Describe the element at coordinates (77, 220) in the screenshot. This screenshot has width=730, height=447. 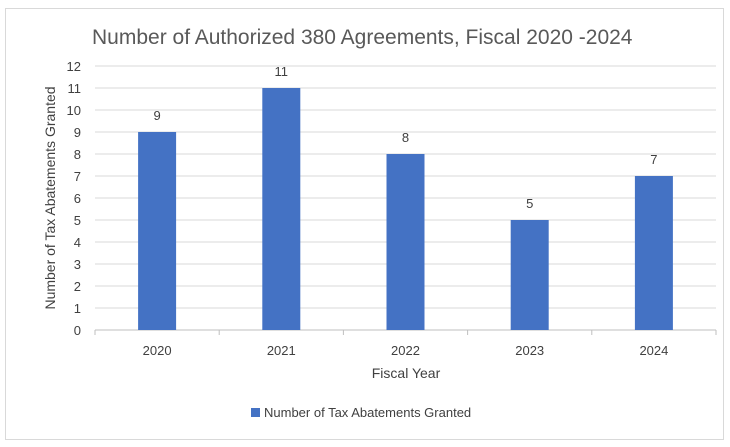
I see `y-tick-label: 5` at that location.